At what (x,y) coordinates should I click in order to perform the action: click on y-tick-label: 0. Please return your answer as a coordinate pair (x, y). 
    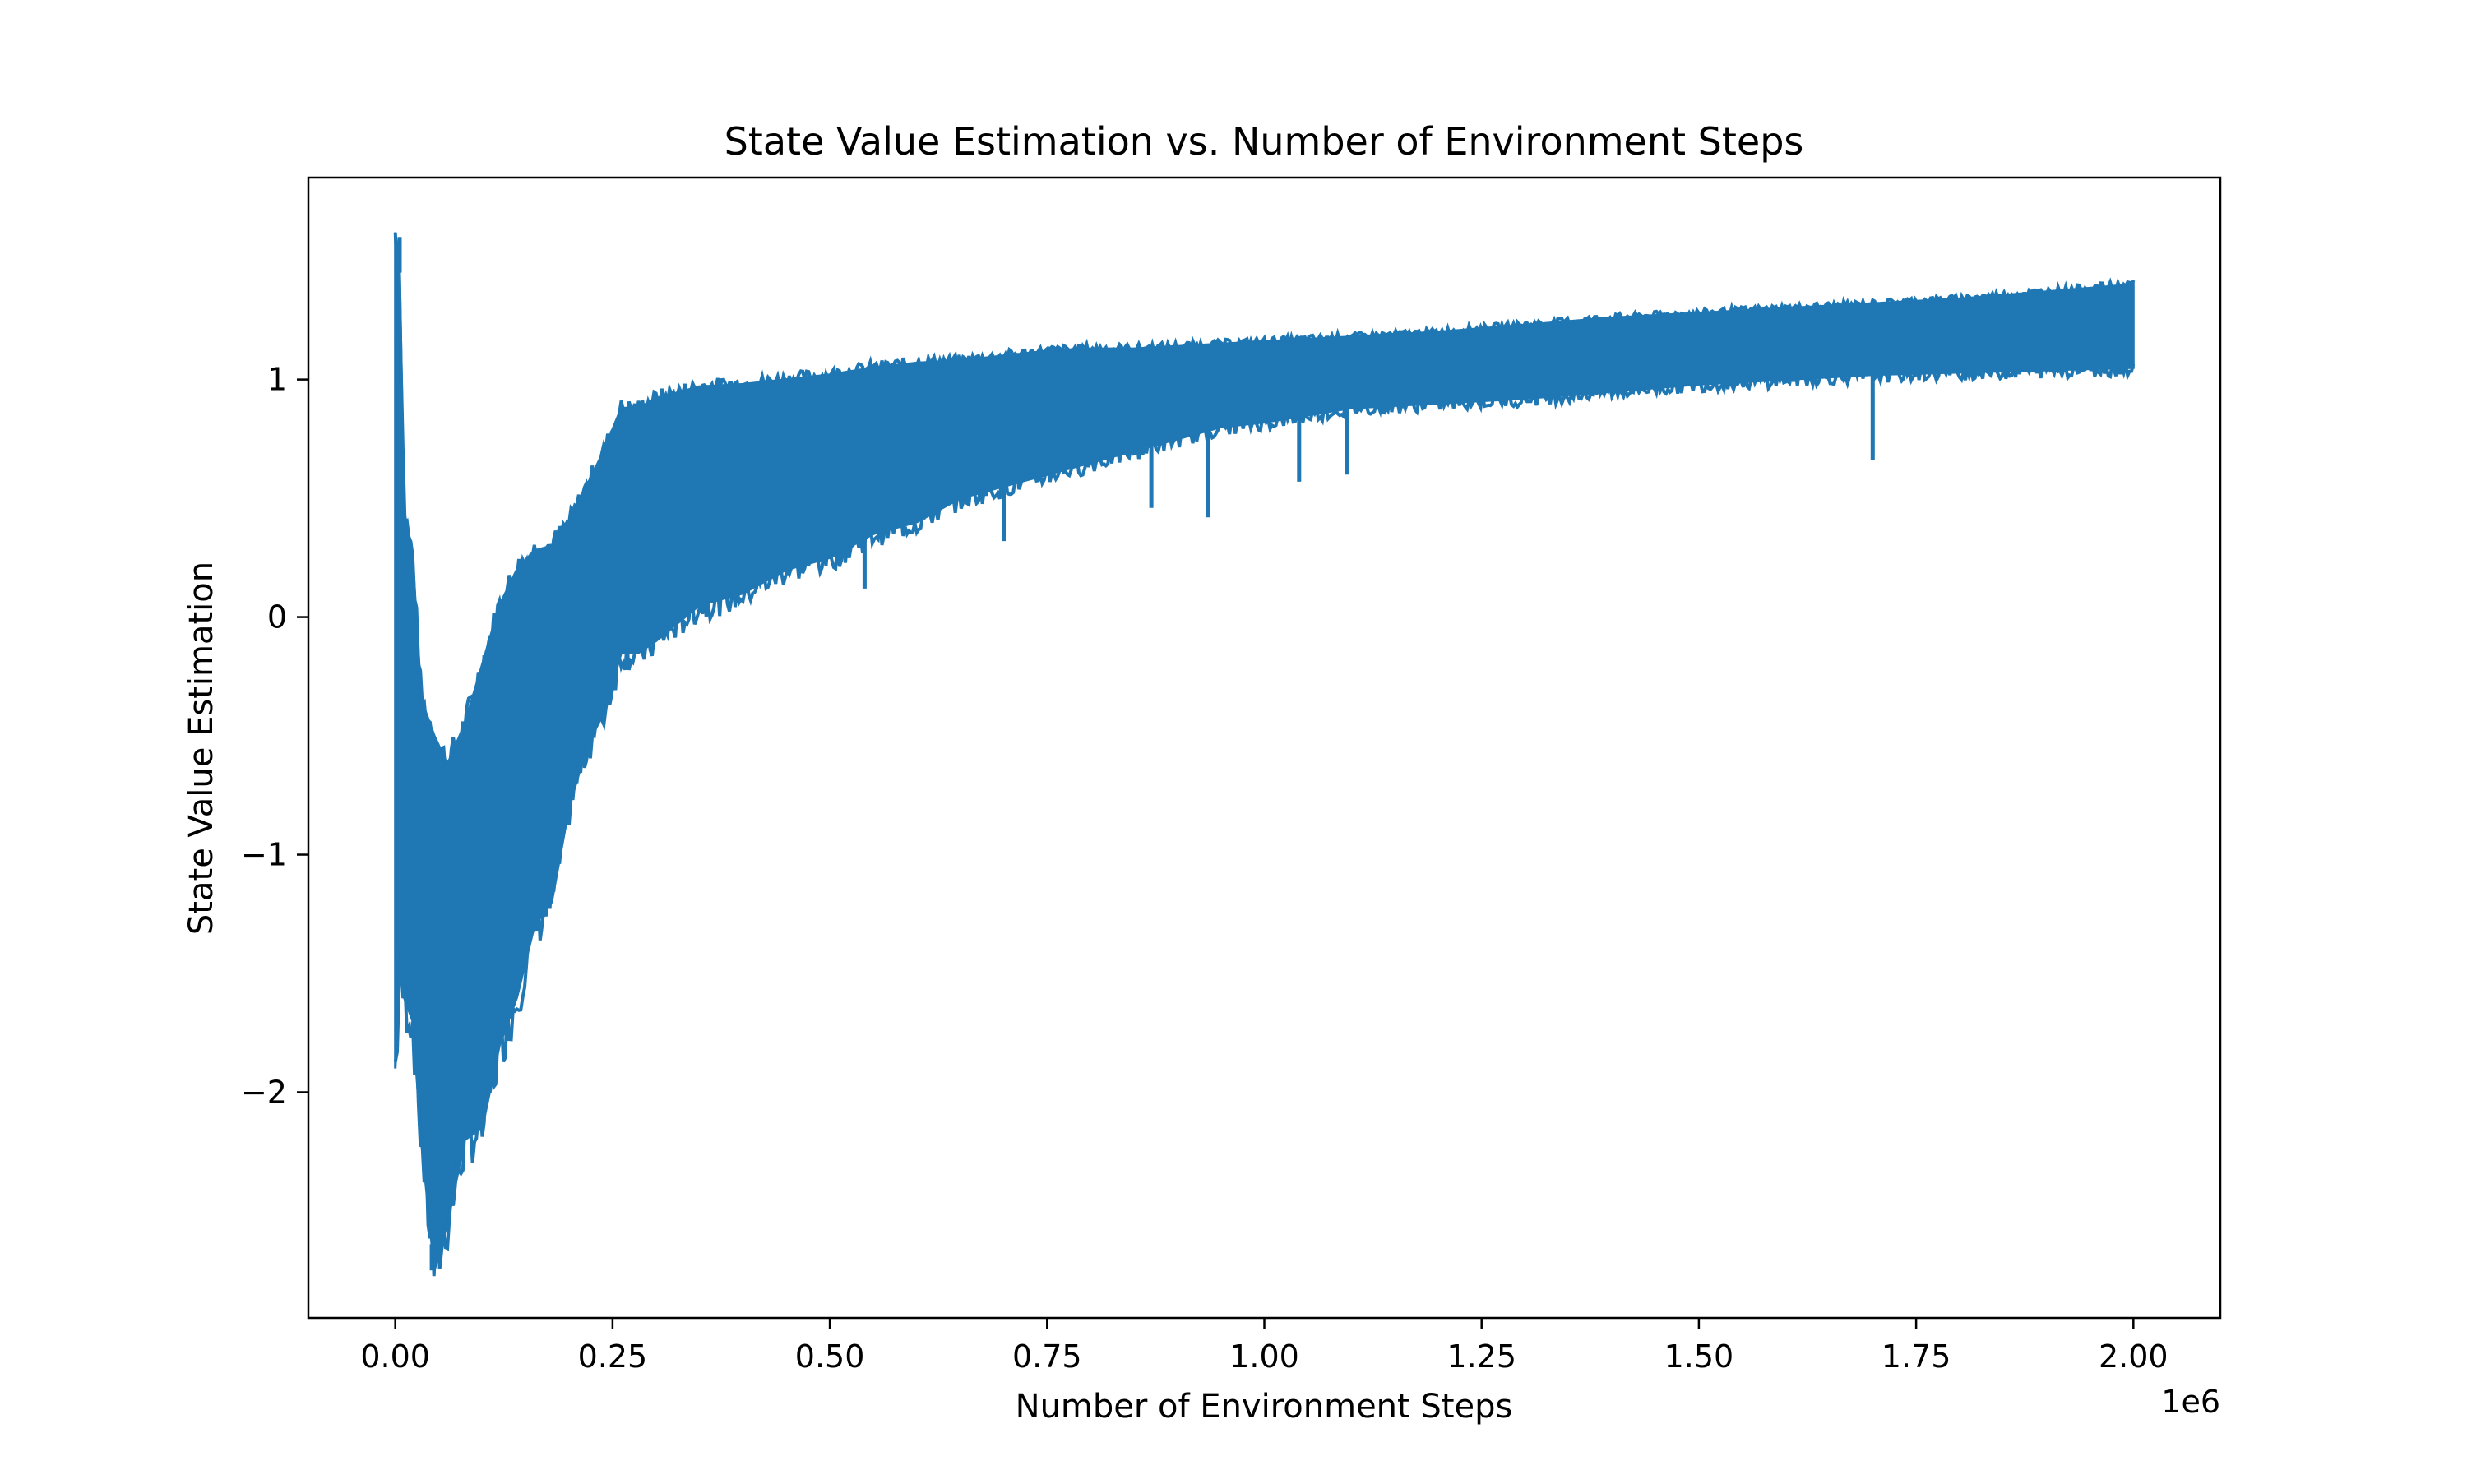
    Looking at the image, I should click on (277, 618).